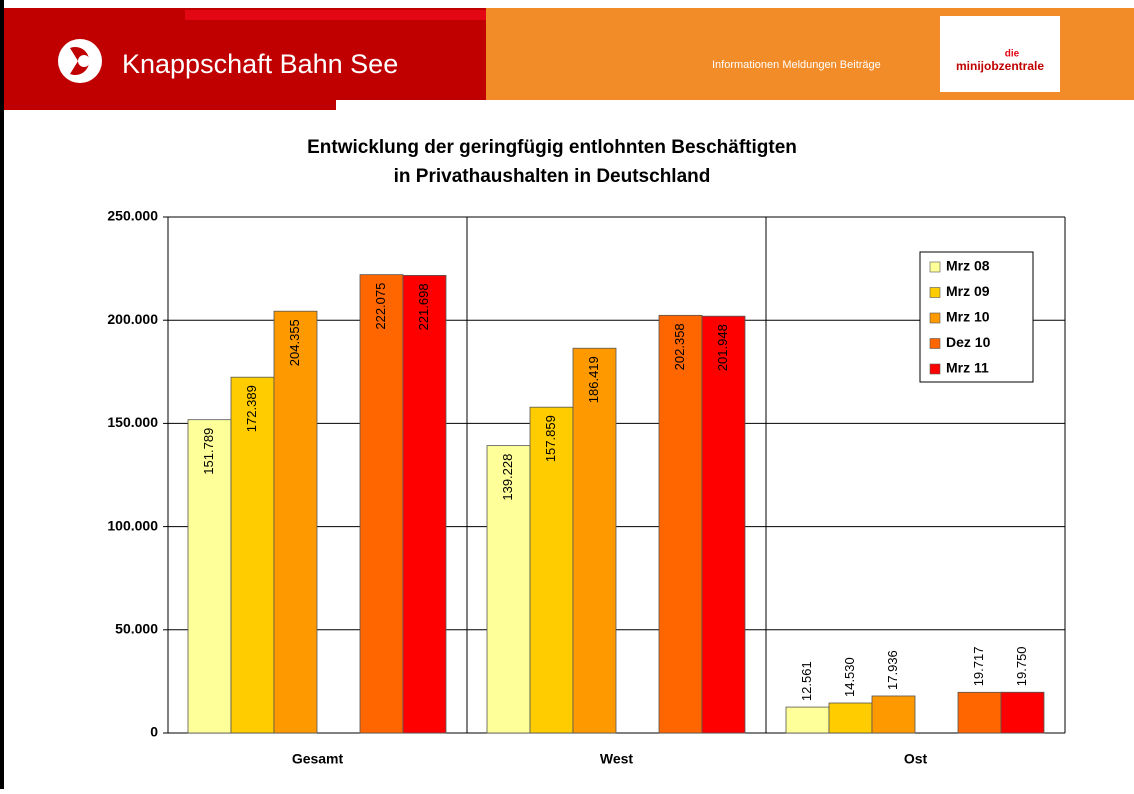  Describe the element at coordinates (507, 477) in the screenshot. I see `data-label: 139.228` at that location.